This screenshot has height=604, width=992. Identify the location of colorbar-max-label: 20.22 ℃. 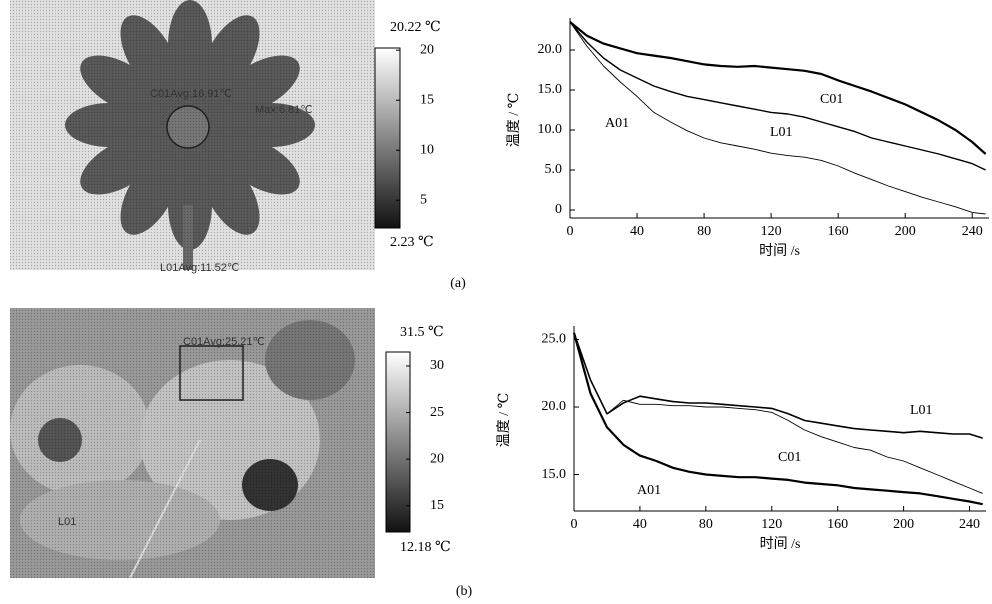
(415, 27).